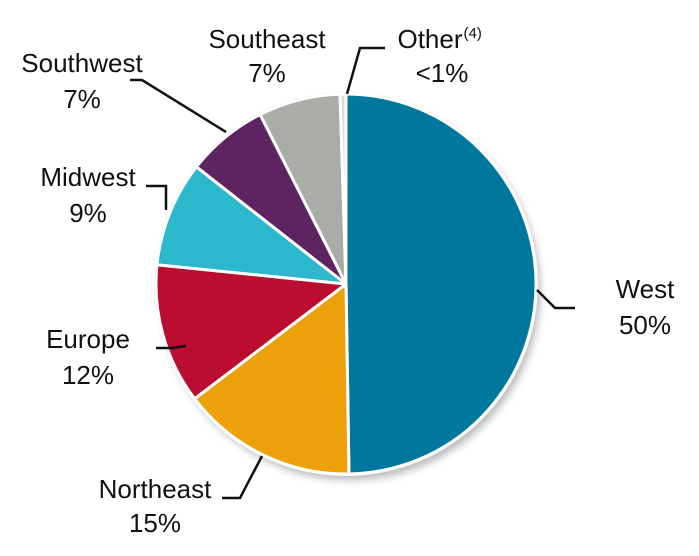  What do you see at coordinates (646, 289) in the screenshot?
I see `slice-label: West` at bounding box center [646, 289].